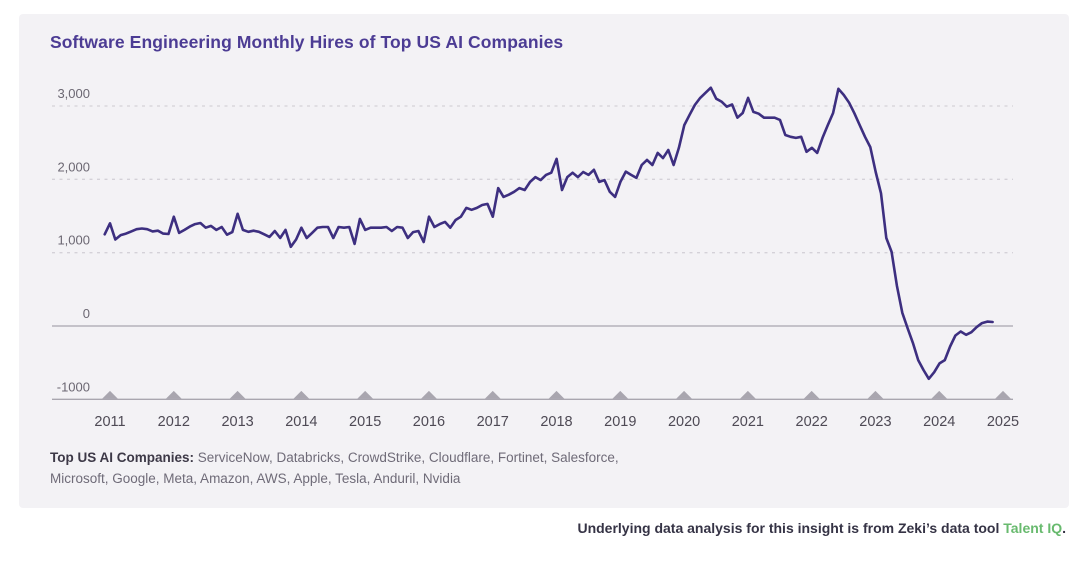 The height and width of the screenshot is (565, 1080). Describe the element at coordinates (1003, 422) in the screenshot. I see `x-tick-label-2025: 2025` at that location.